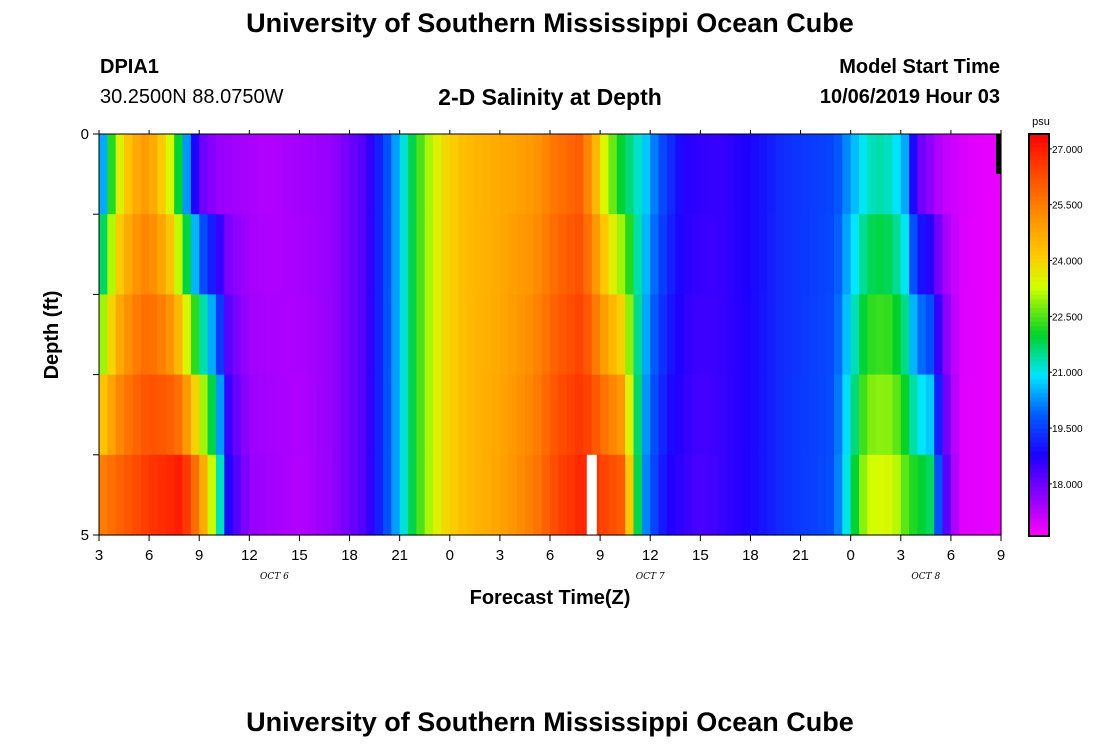  What do you see at coordinates (1001, 555) in the screenshot?
I see `x-tick-label: 9` at bounding box center [1001, 555].